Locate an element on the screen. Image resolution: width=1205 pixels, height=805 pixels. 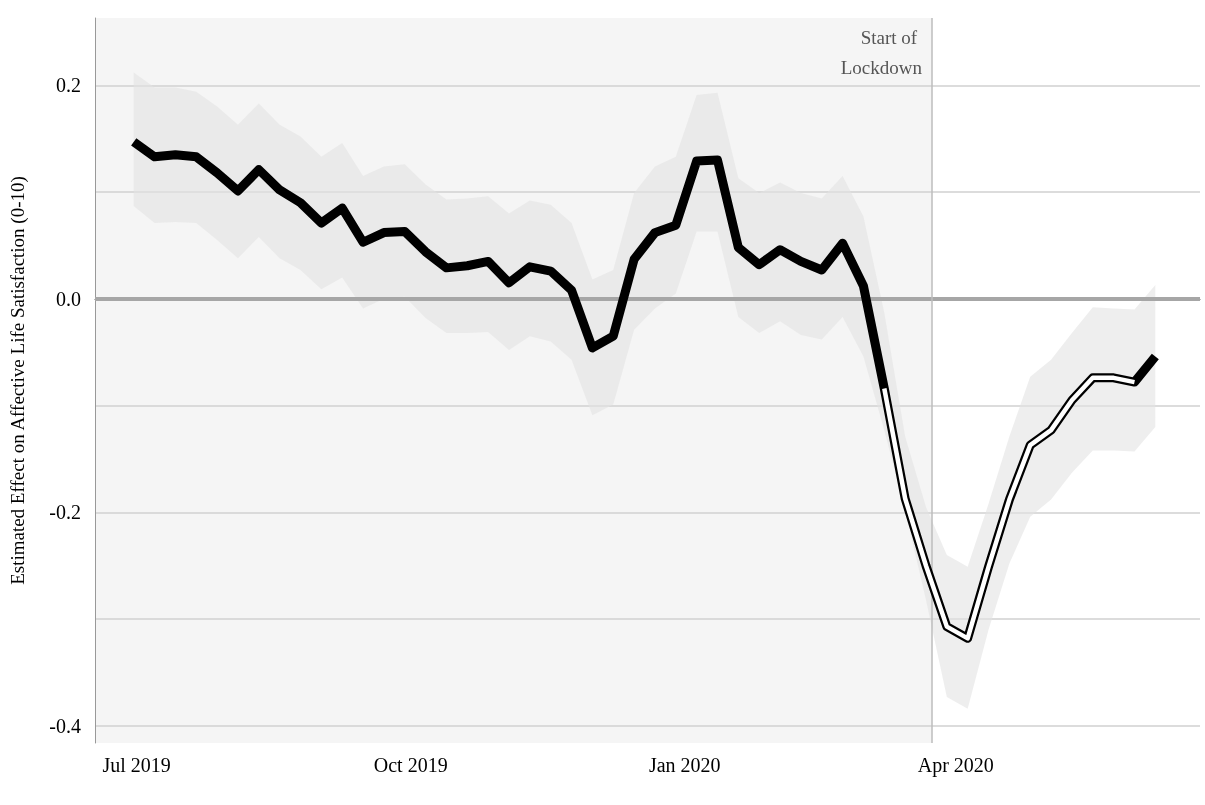
x-tick-label: Jan 2020 is located at coordinates (684, 765).